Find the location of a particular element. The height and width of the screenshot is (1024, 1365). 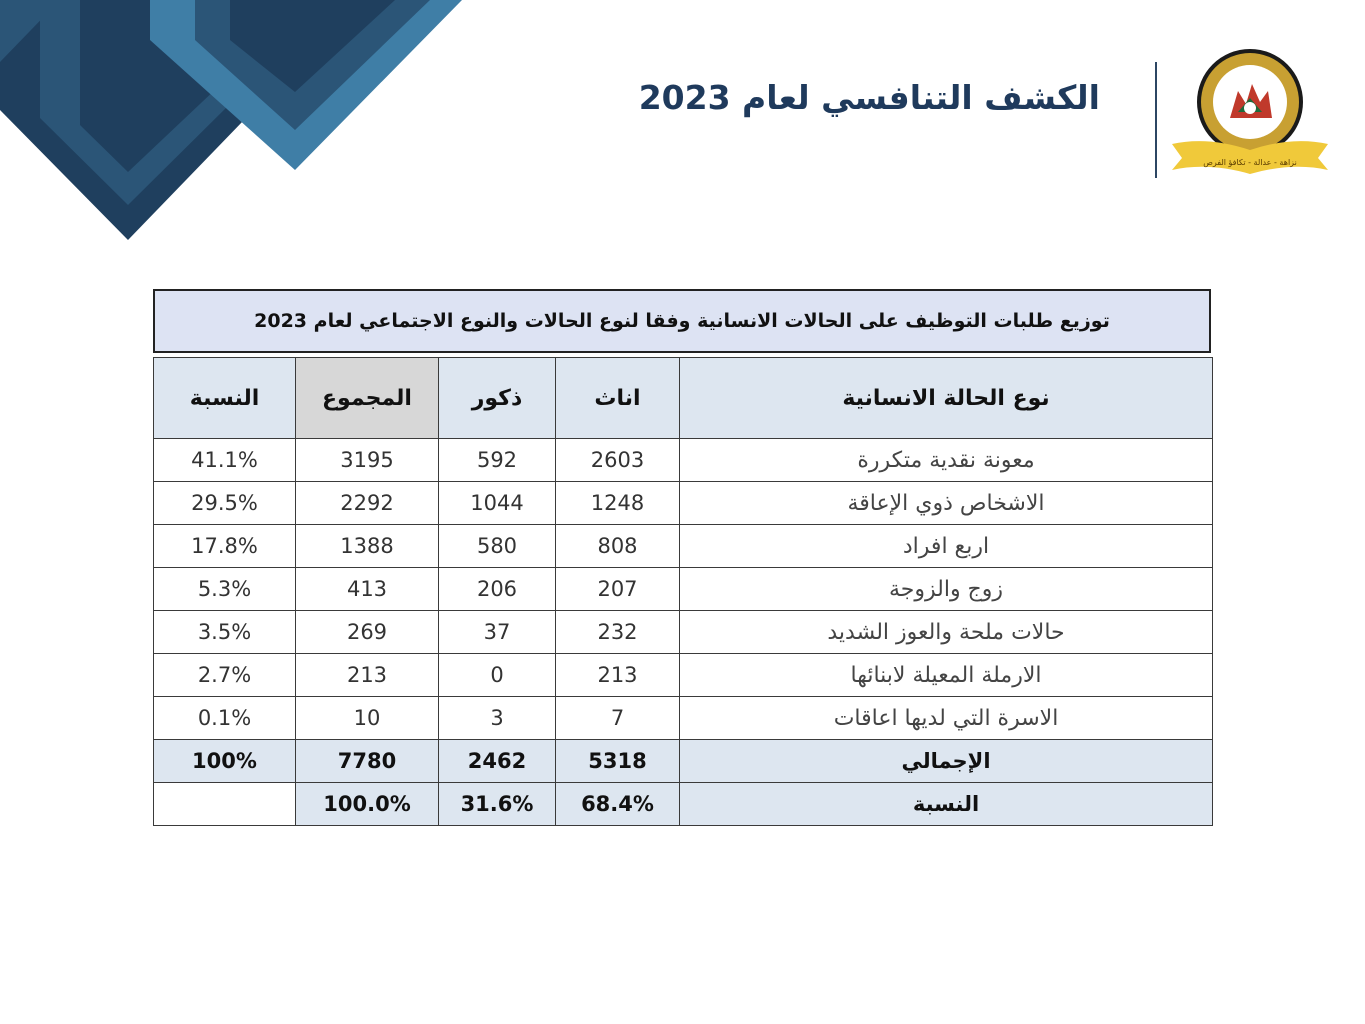

table-percent-row: النسبة 68.4% 31.6% 100.0% is located at coordinates (683, 804).